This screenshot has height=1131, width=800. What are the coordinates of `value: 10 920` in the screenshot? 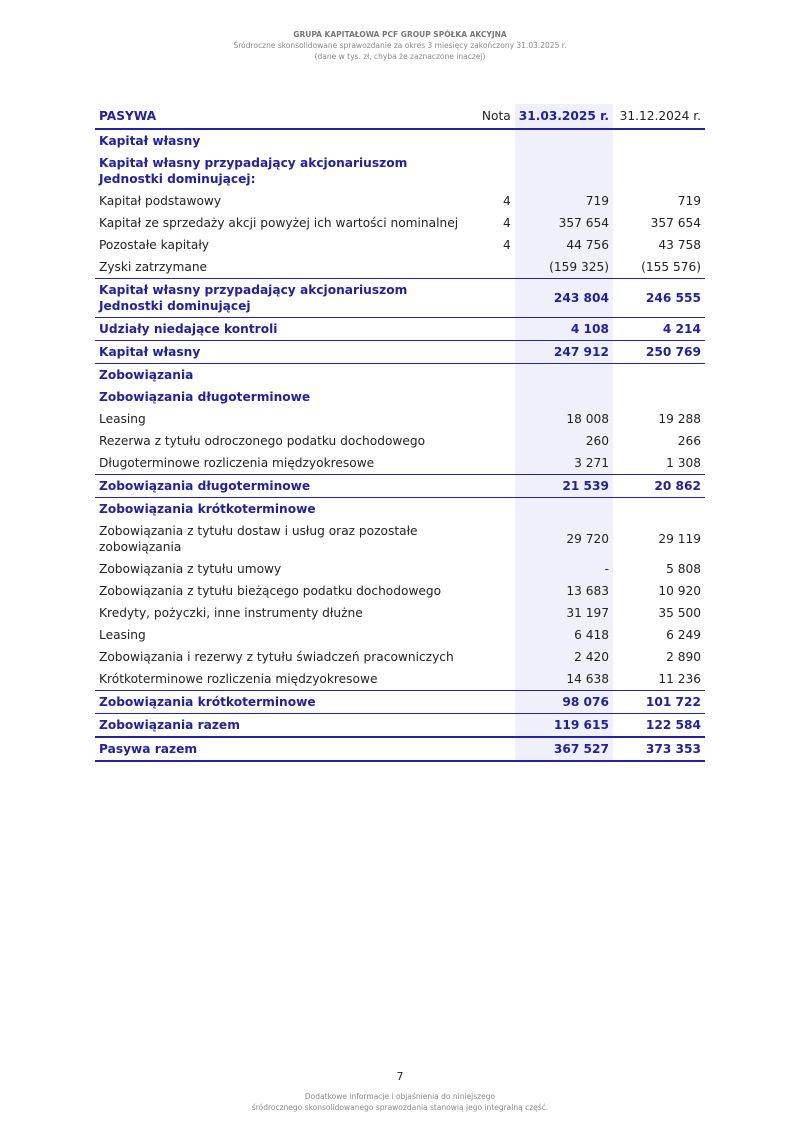 It's located at (679, 591).